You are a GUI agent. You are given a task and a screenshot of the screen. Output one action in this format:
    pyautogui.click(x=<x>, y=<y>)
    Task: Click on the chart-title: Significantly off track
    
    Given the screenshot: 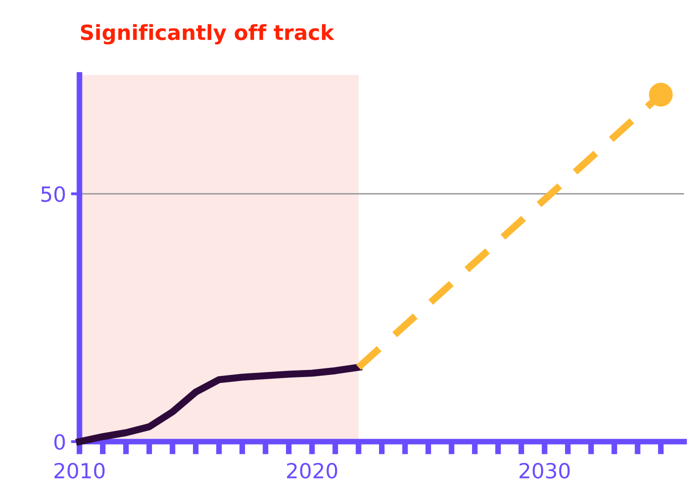 What is the action you would take?
    pyautogui.click(x=207, y=34)
    